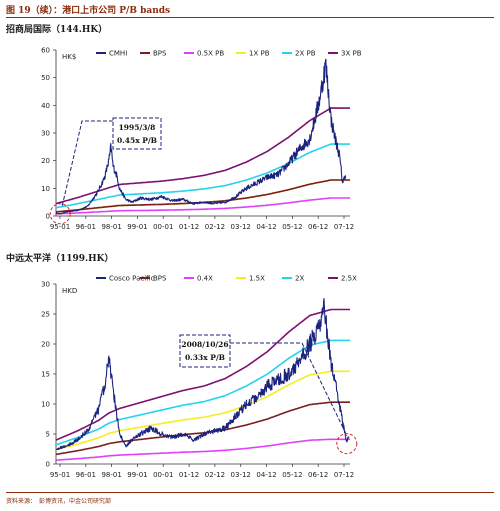 The width and height of the screenshot is (500, 511). I want to click on panel-title-cmhi: 招商局国际（144.HK）, so click(57, 30).